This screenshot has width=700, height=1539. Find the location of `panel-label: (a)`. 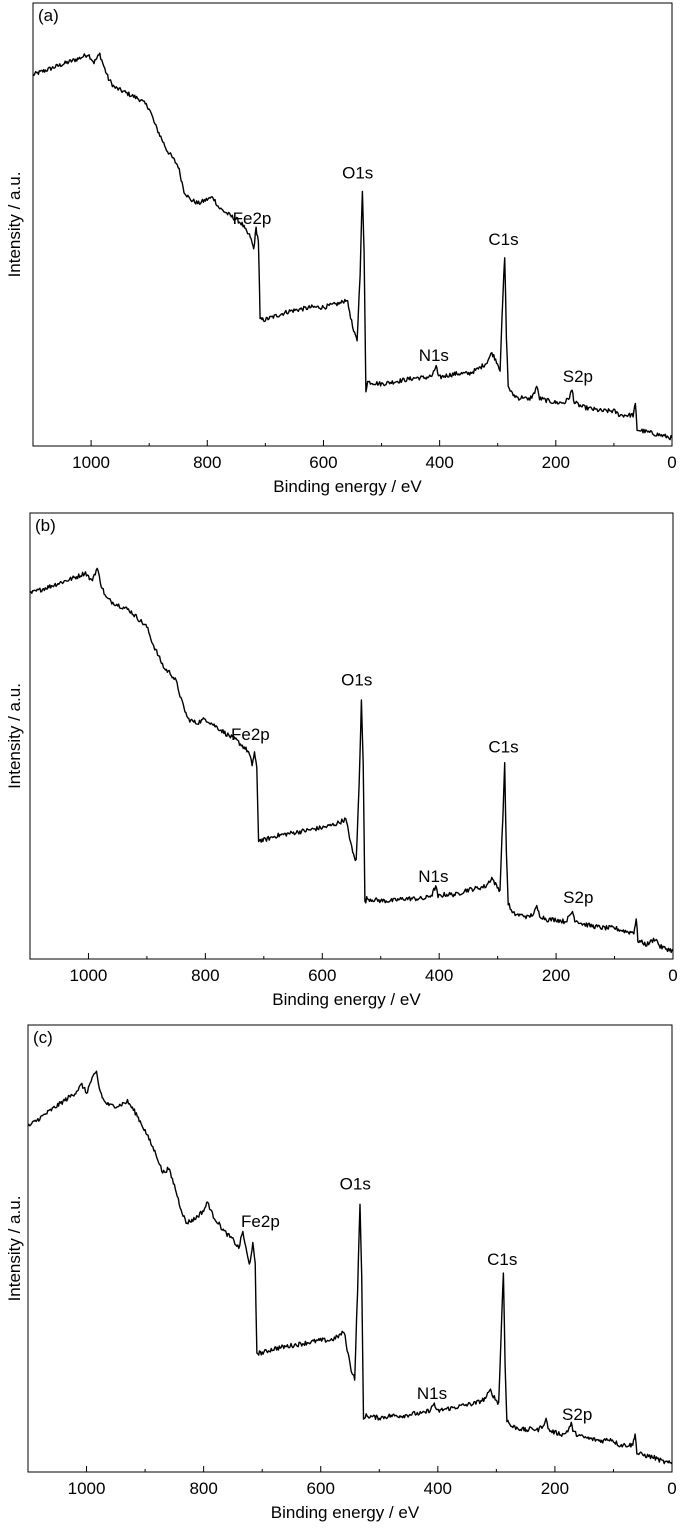

panel-label: (a) is located at coordinates (48, 15).